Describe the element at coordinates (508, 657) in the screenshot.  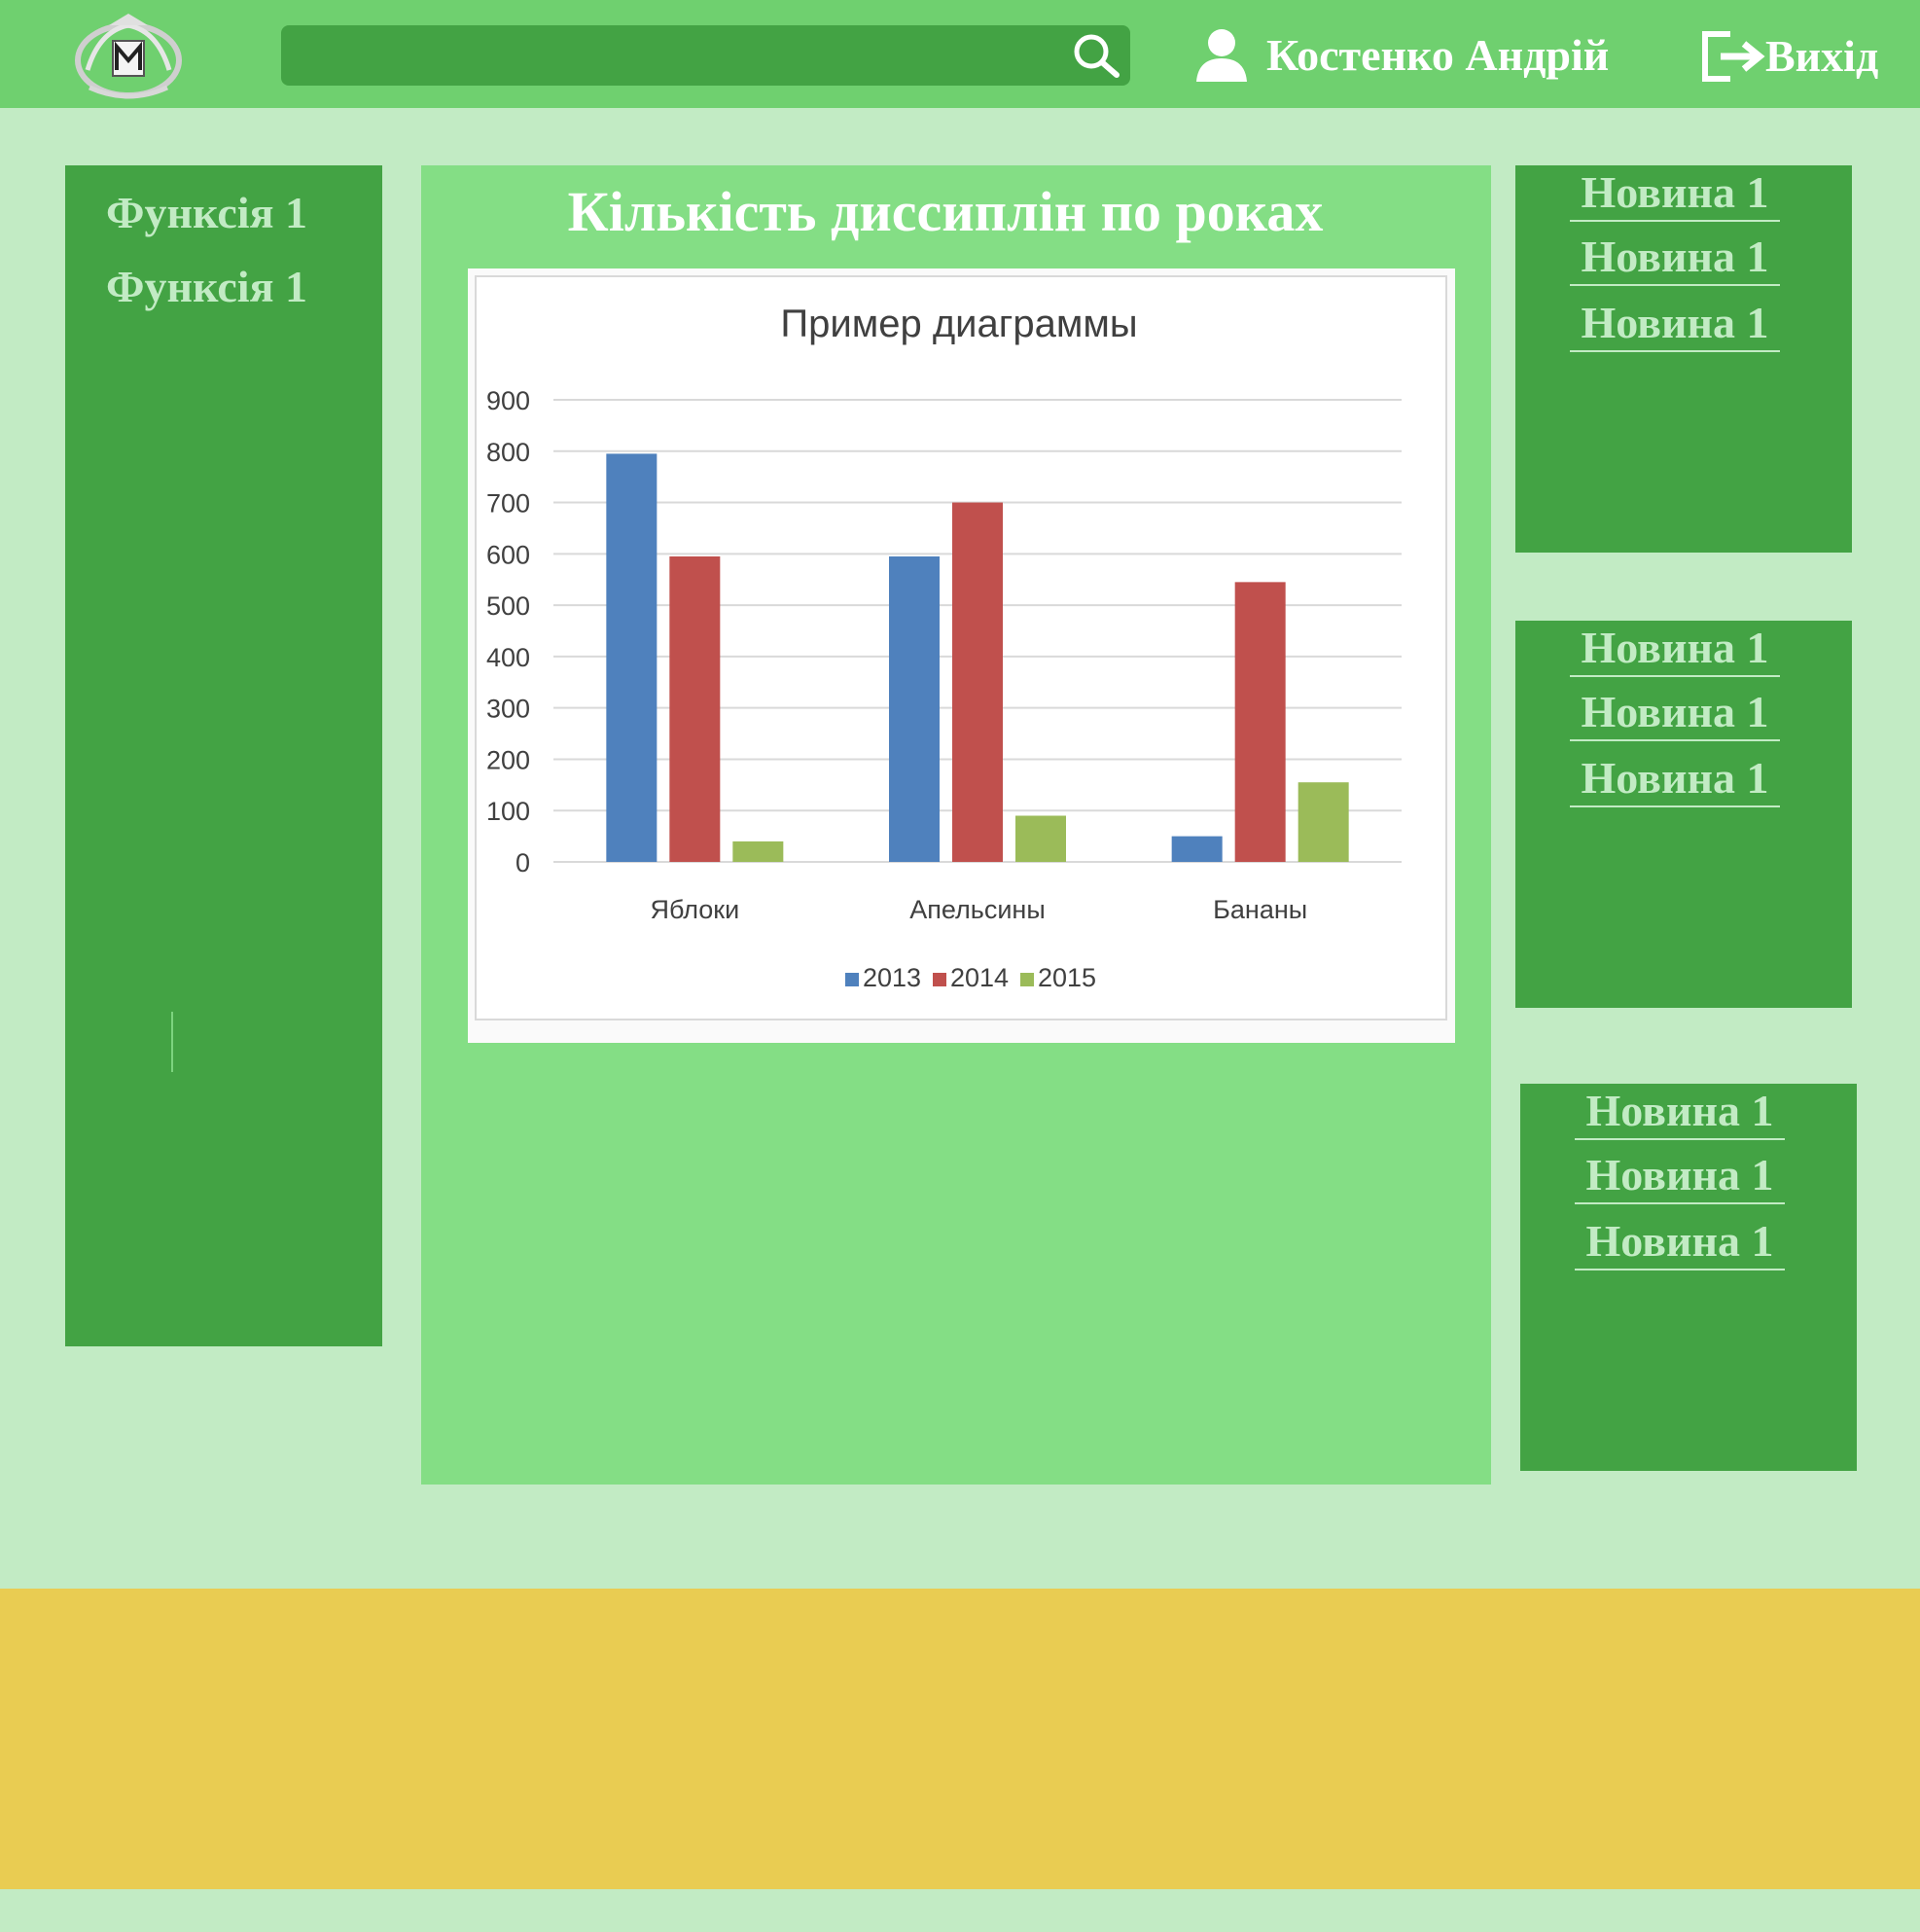
I see `chart-y-tick-label: 400` at that location.